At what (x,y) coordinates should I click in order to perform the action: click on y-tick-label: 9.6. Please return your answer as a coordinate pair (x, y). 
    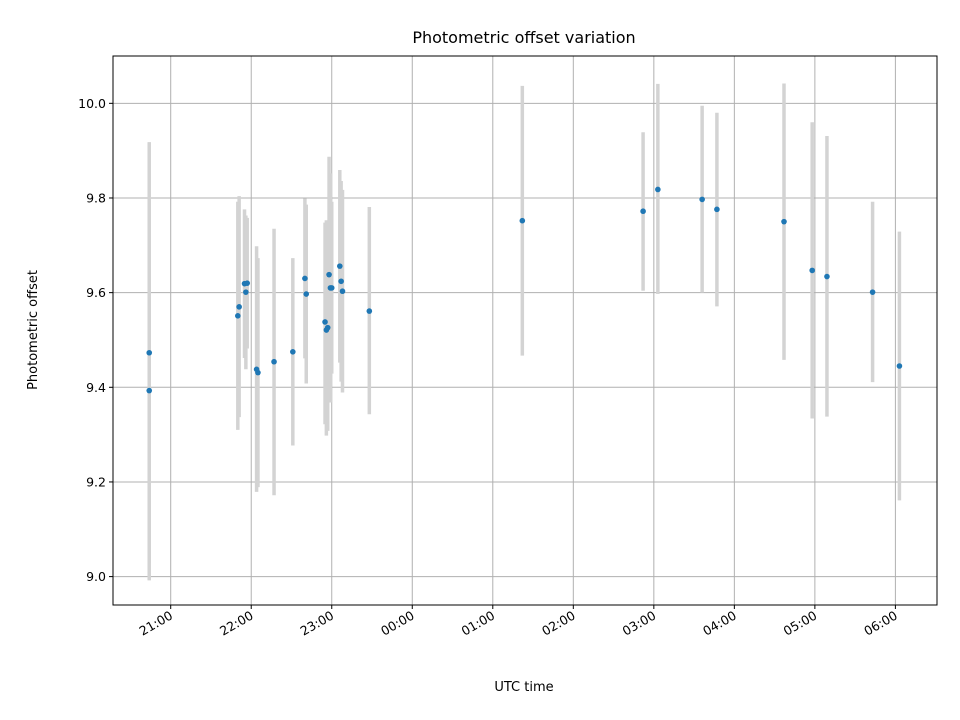
    Looking at the image, I should click on (96, 292).